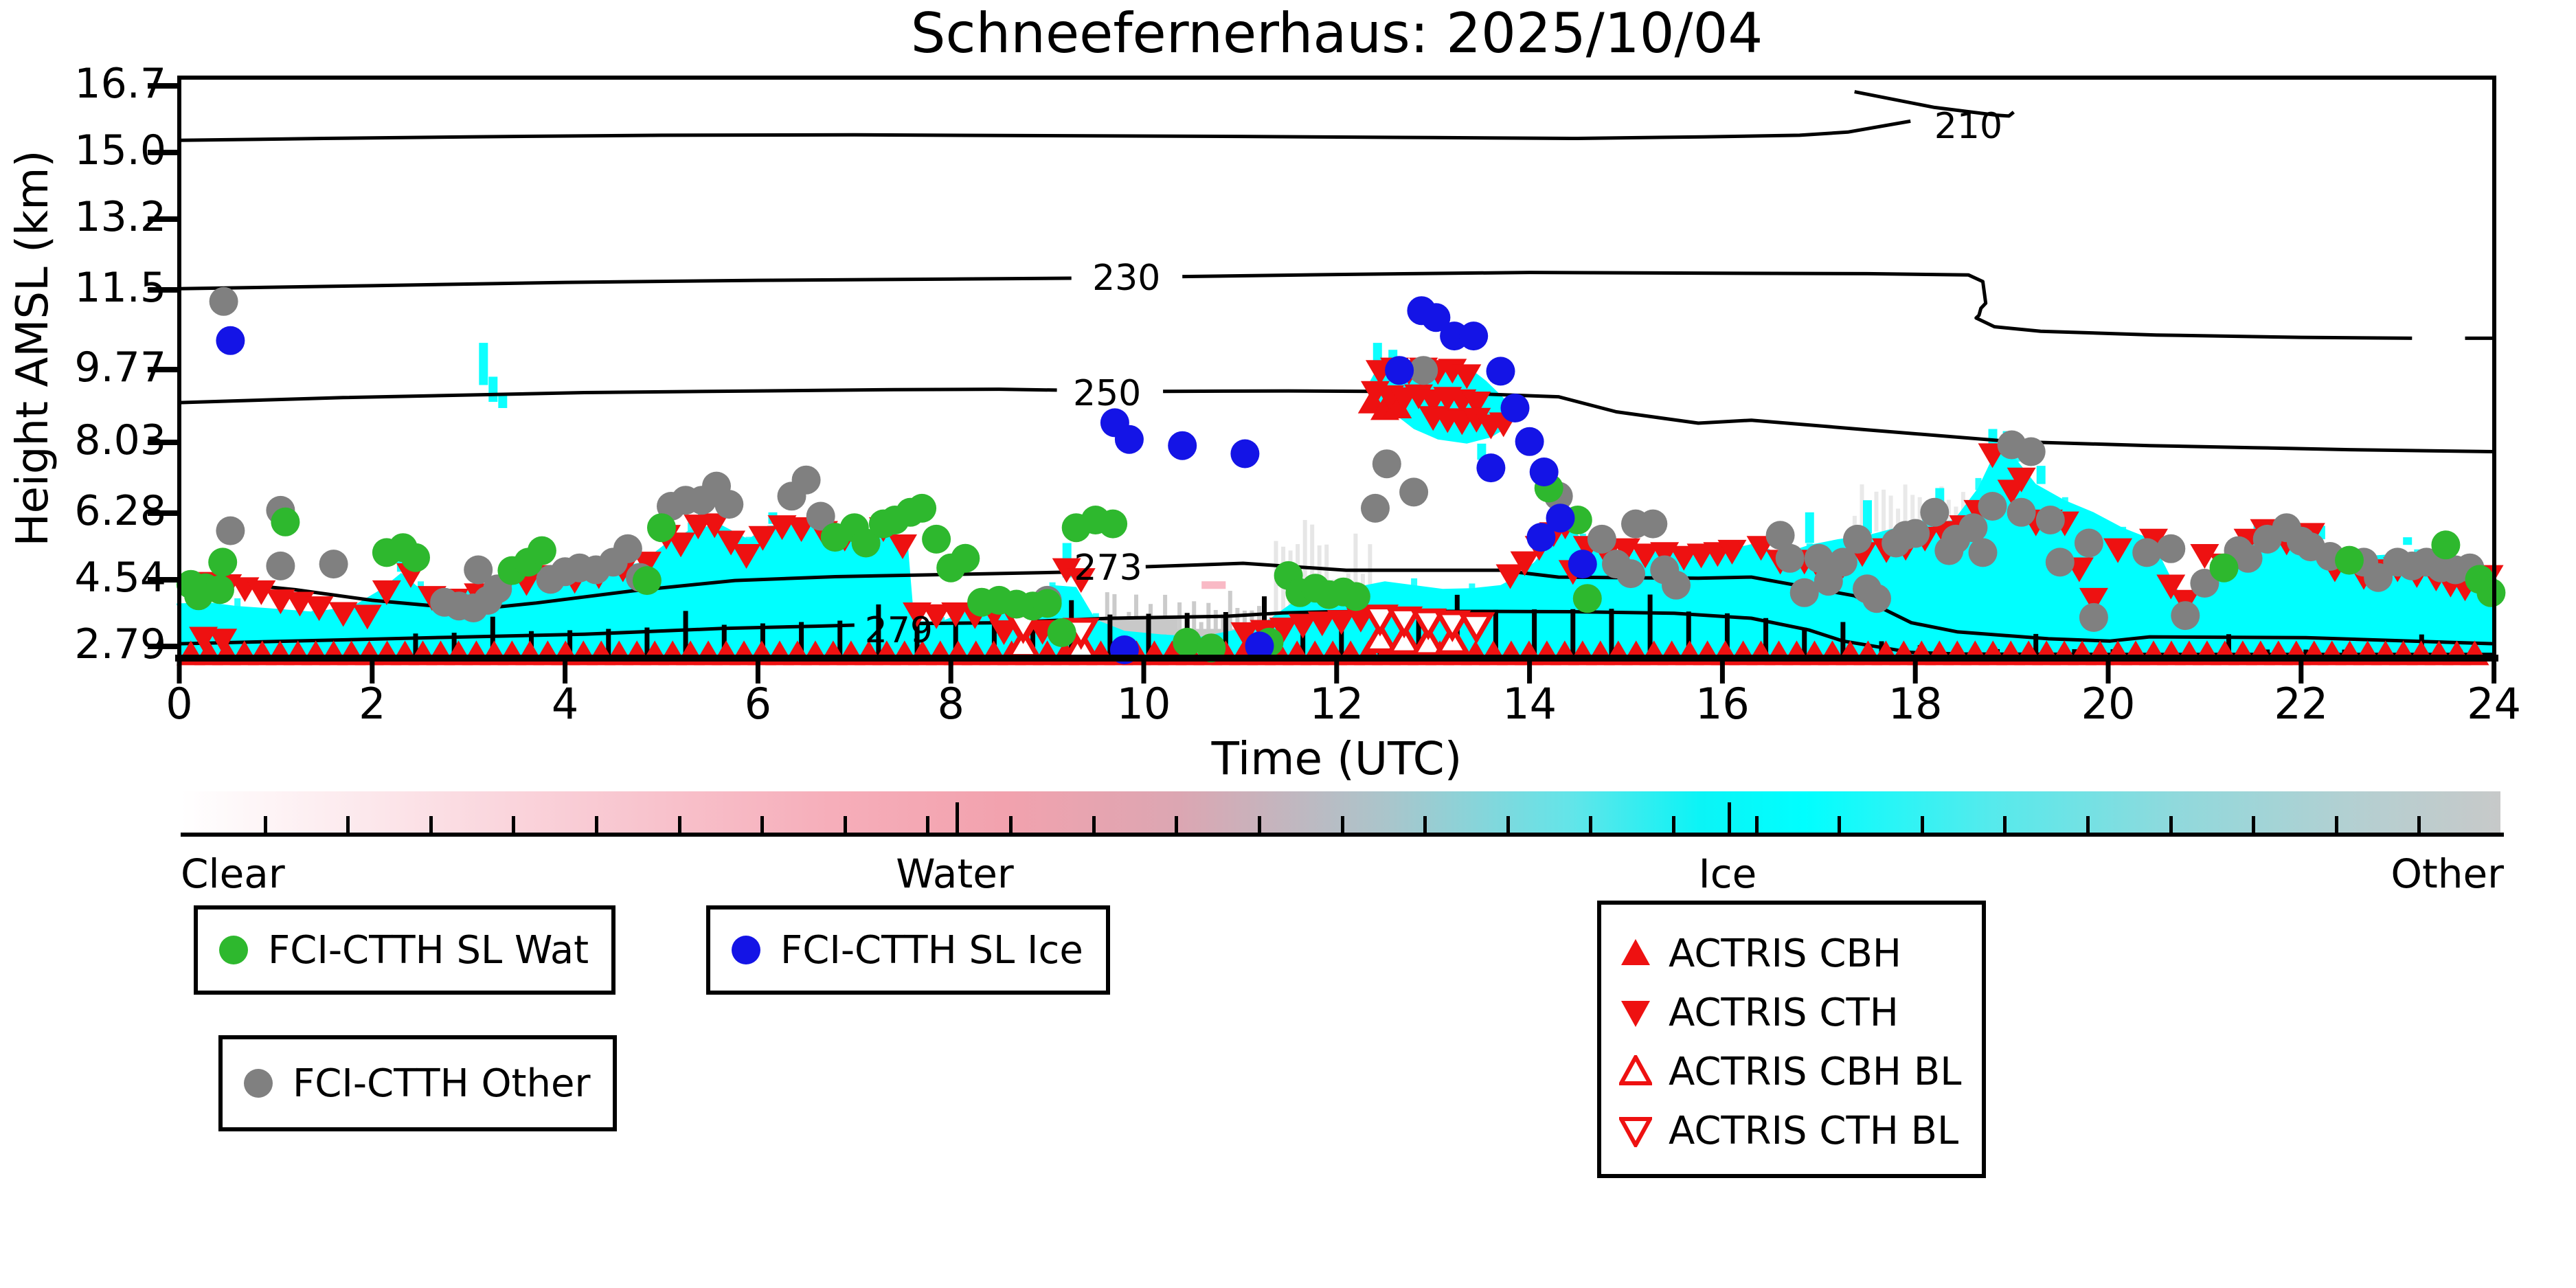 The height and width of the screenshot is (1288, 2576). What do you see at coordinates (1143, 704) in the screenshot?
I see `x-tick-label: 10` at bounding box center [1143, 704].